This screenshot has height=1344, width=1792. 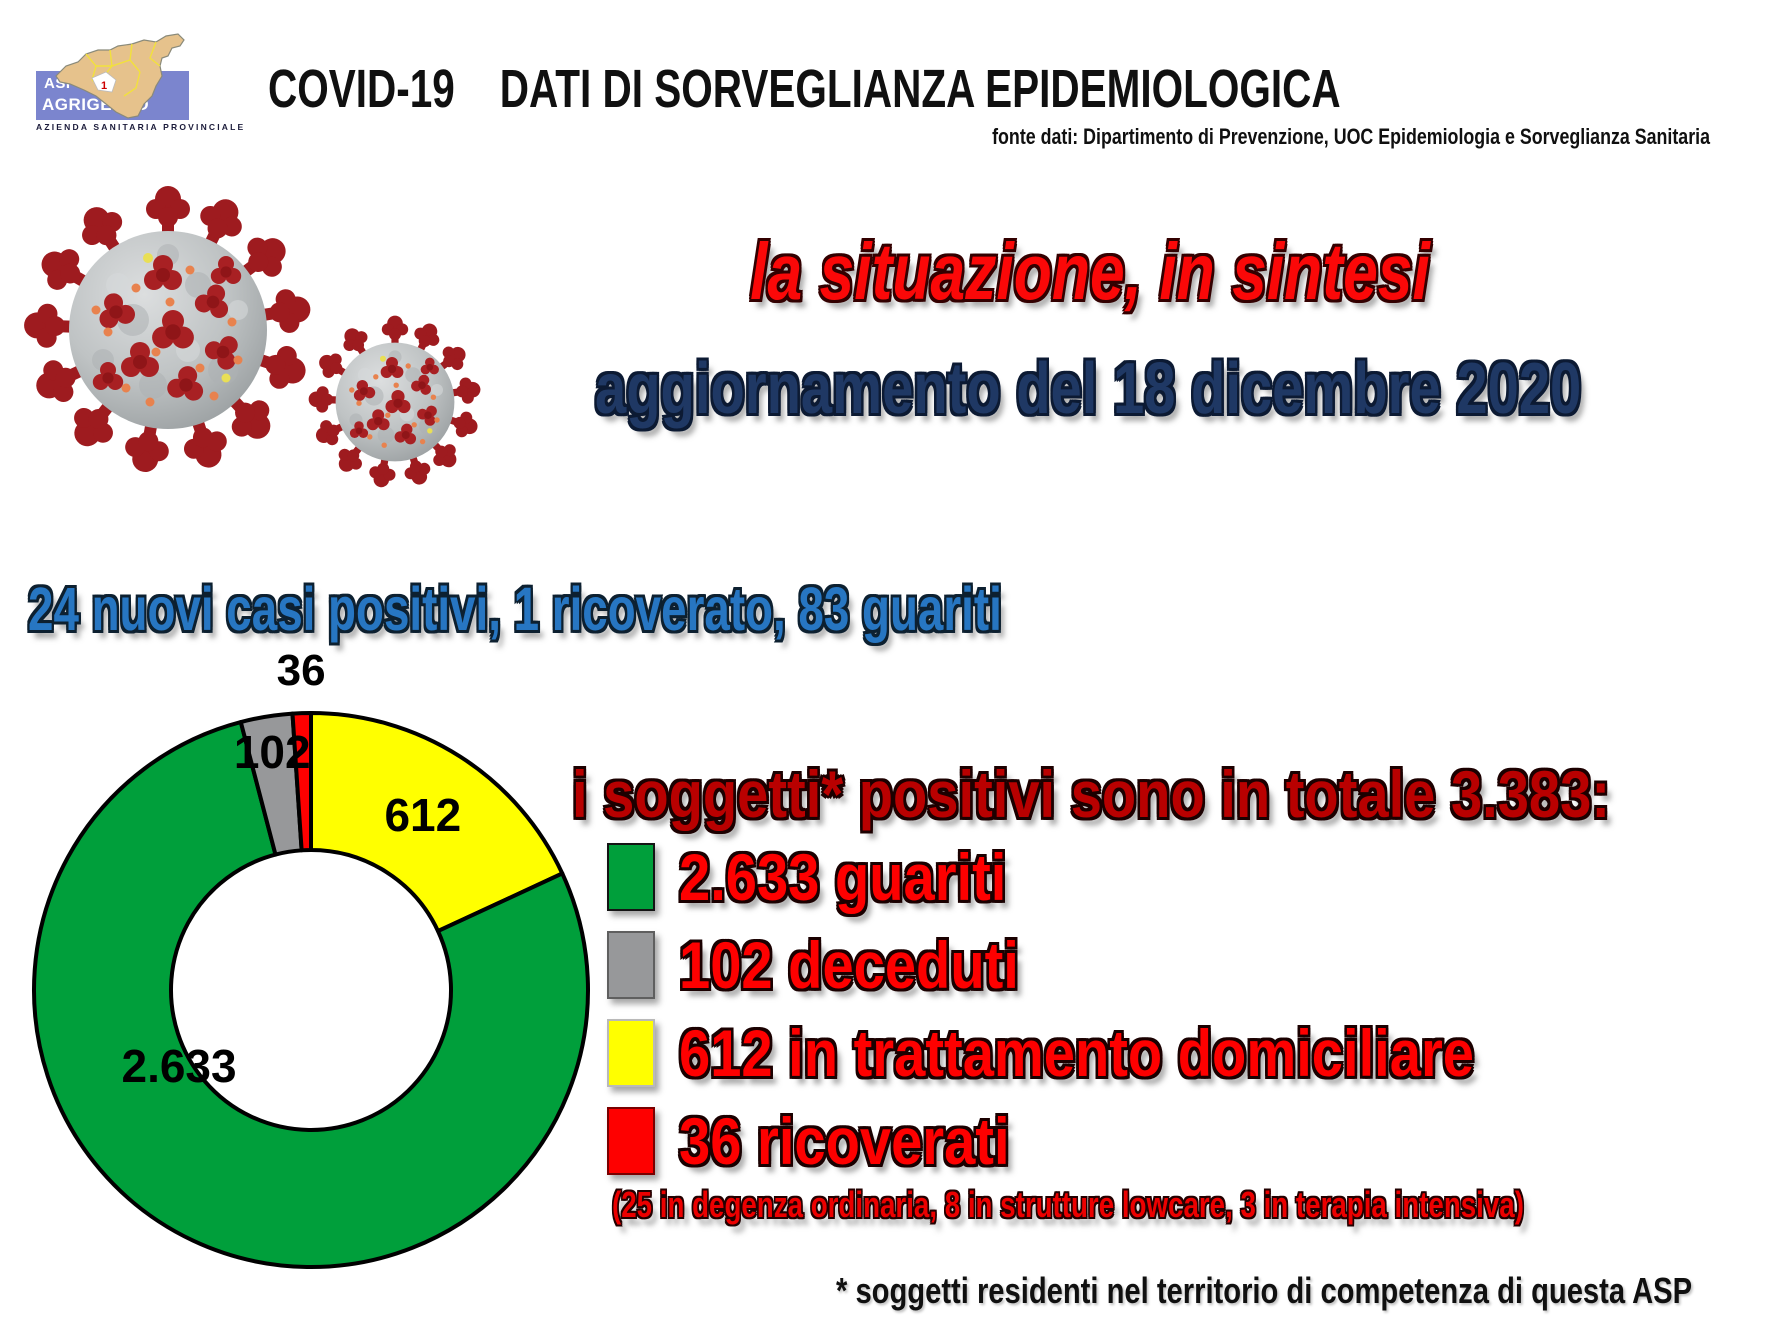 I want to click on legend-item-deceduti: 102 deceduti, so click(x=1110, y=965).